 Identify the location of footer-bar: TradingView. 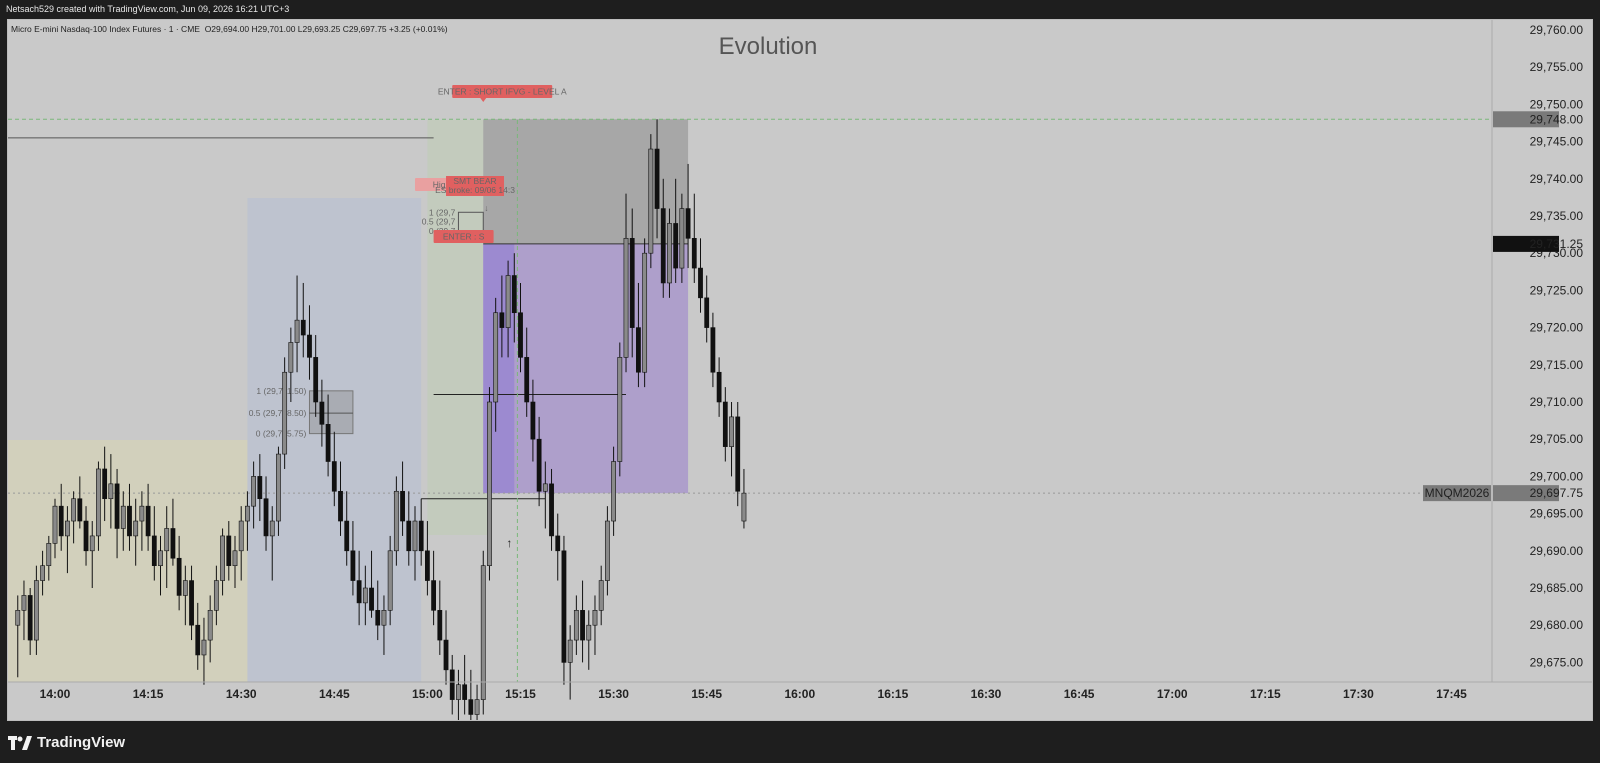
(800, 742).